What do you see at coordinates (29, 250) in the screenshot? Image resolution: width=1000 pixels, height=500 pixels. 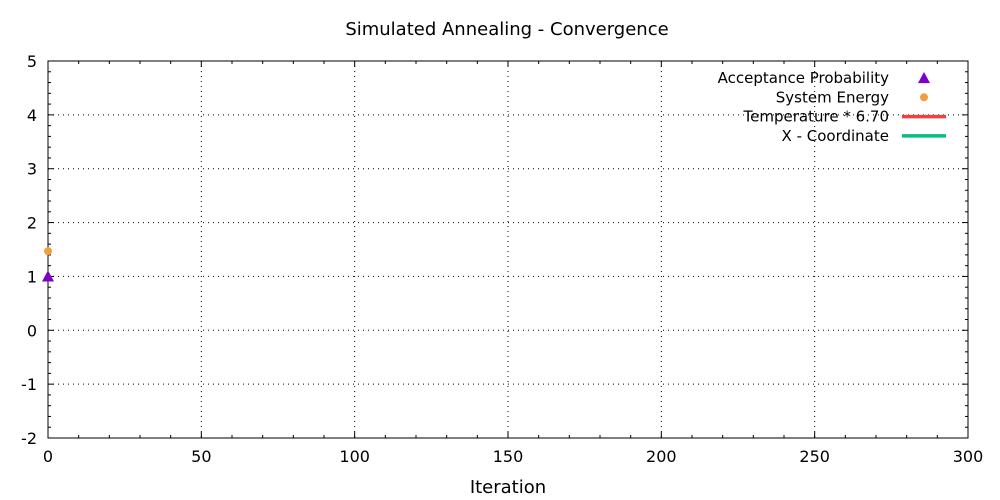 I see `y-tick-labels: -2 -1 0 1 2 3 4 5` at bounding box center [29, 250].